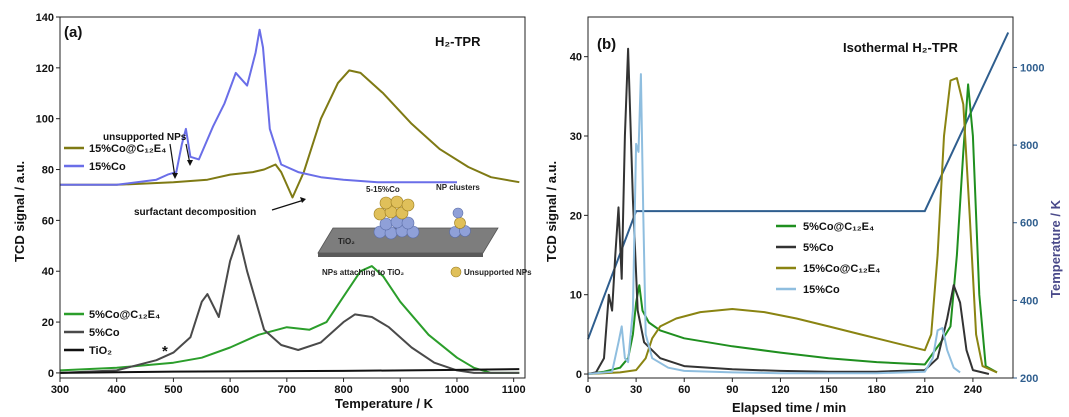 Image resolution: width=1069 pixels, height=417 pixels. What do you see at coordinates (107, 167) in the screenshot?
I see `legend-label-15co: 15%Co` at bounding box center [107, 167].